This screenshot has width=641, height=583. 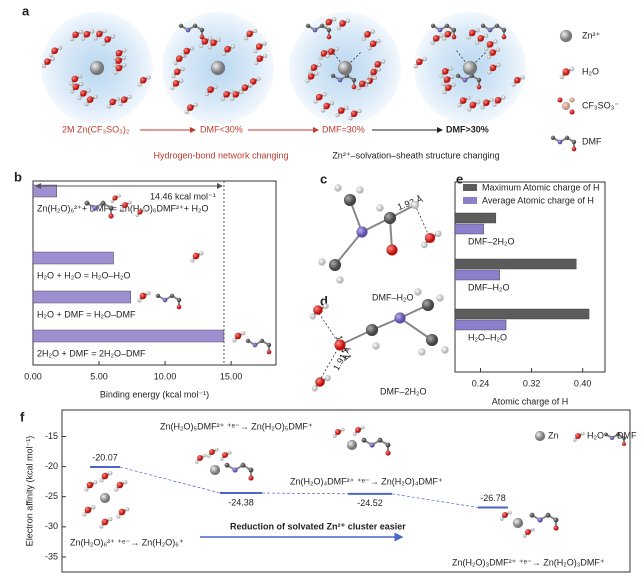 I want to click on bond, so click(x=416, y=329).